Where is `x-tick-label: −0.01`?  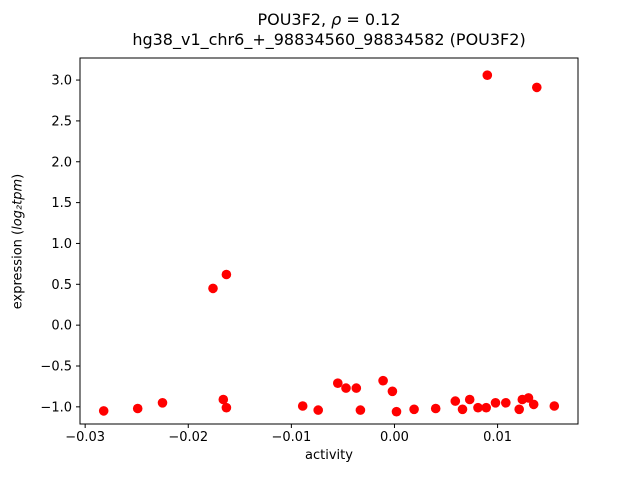 x-tick-label: −0.01 is located at coordinates (291, 437).